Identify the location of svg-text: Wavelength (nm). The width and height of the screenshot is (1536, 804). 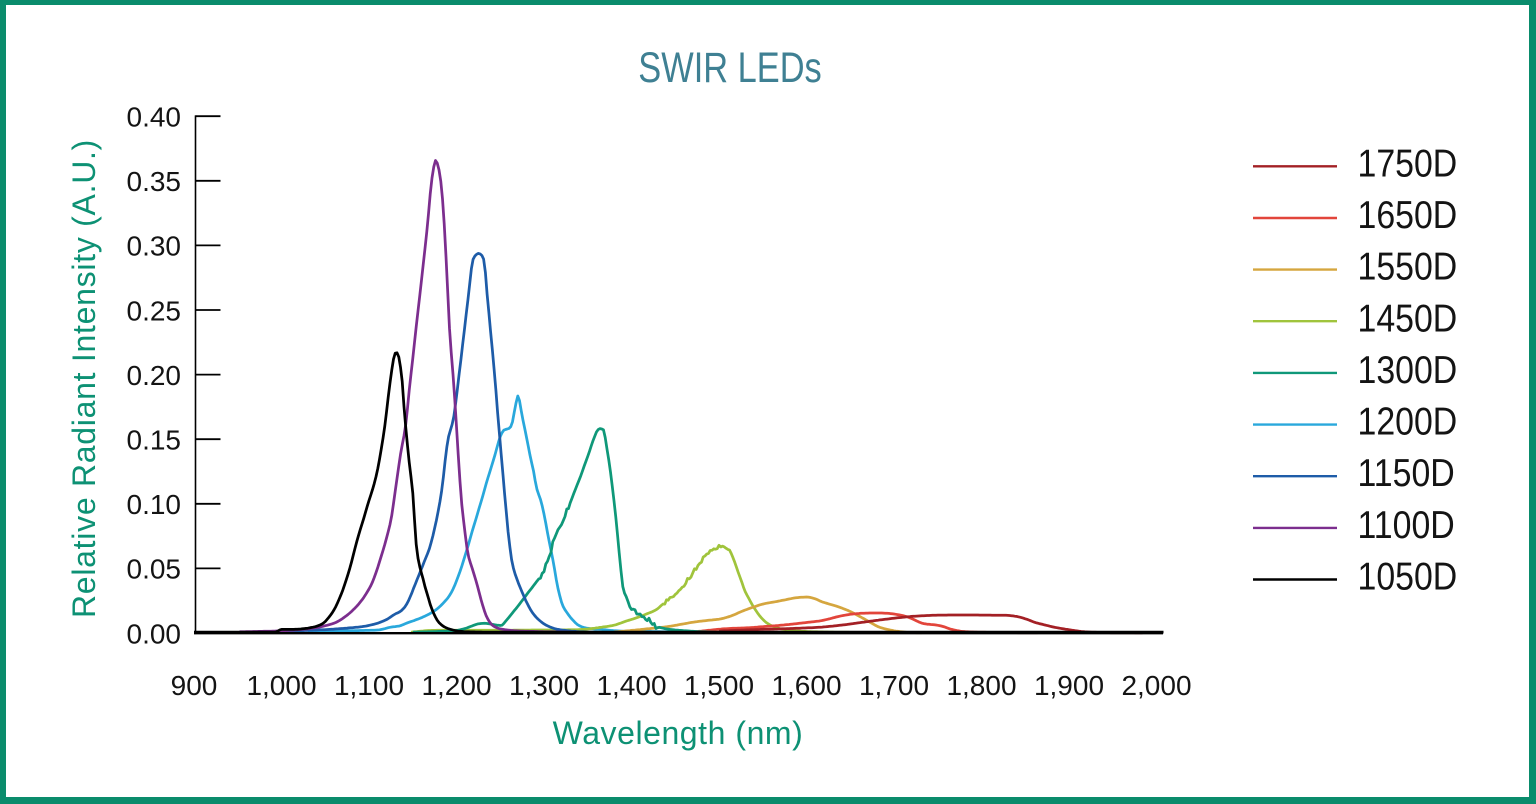
(678, 733).